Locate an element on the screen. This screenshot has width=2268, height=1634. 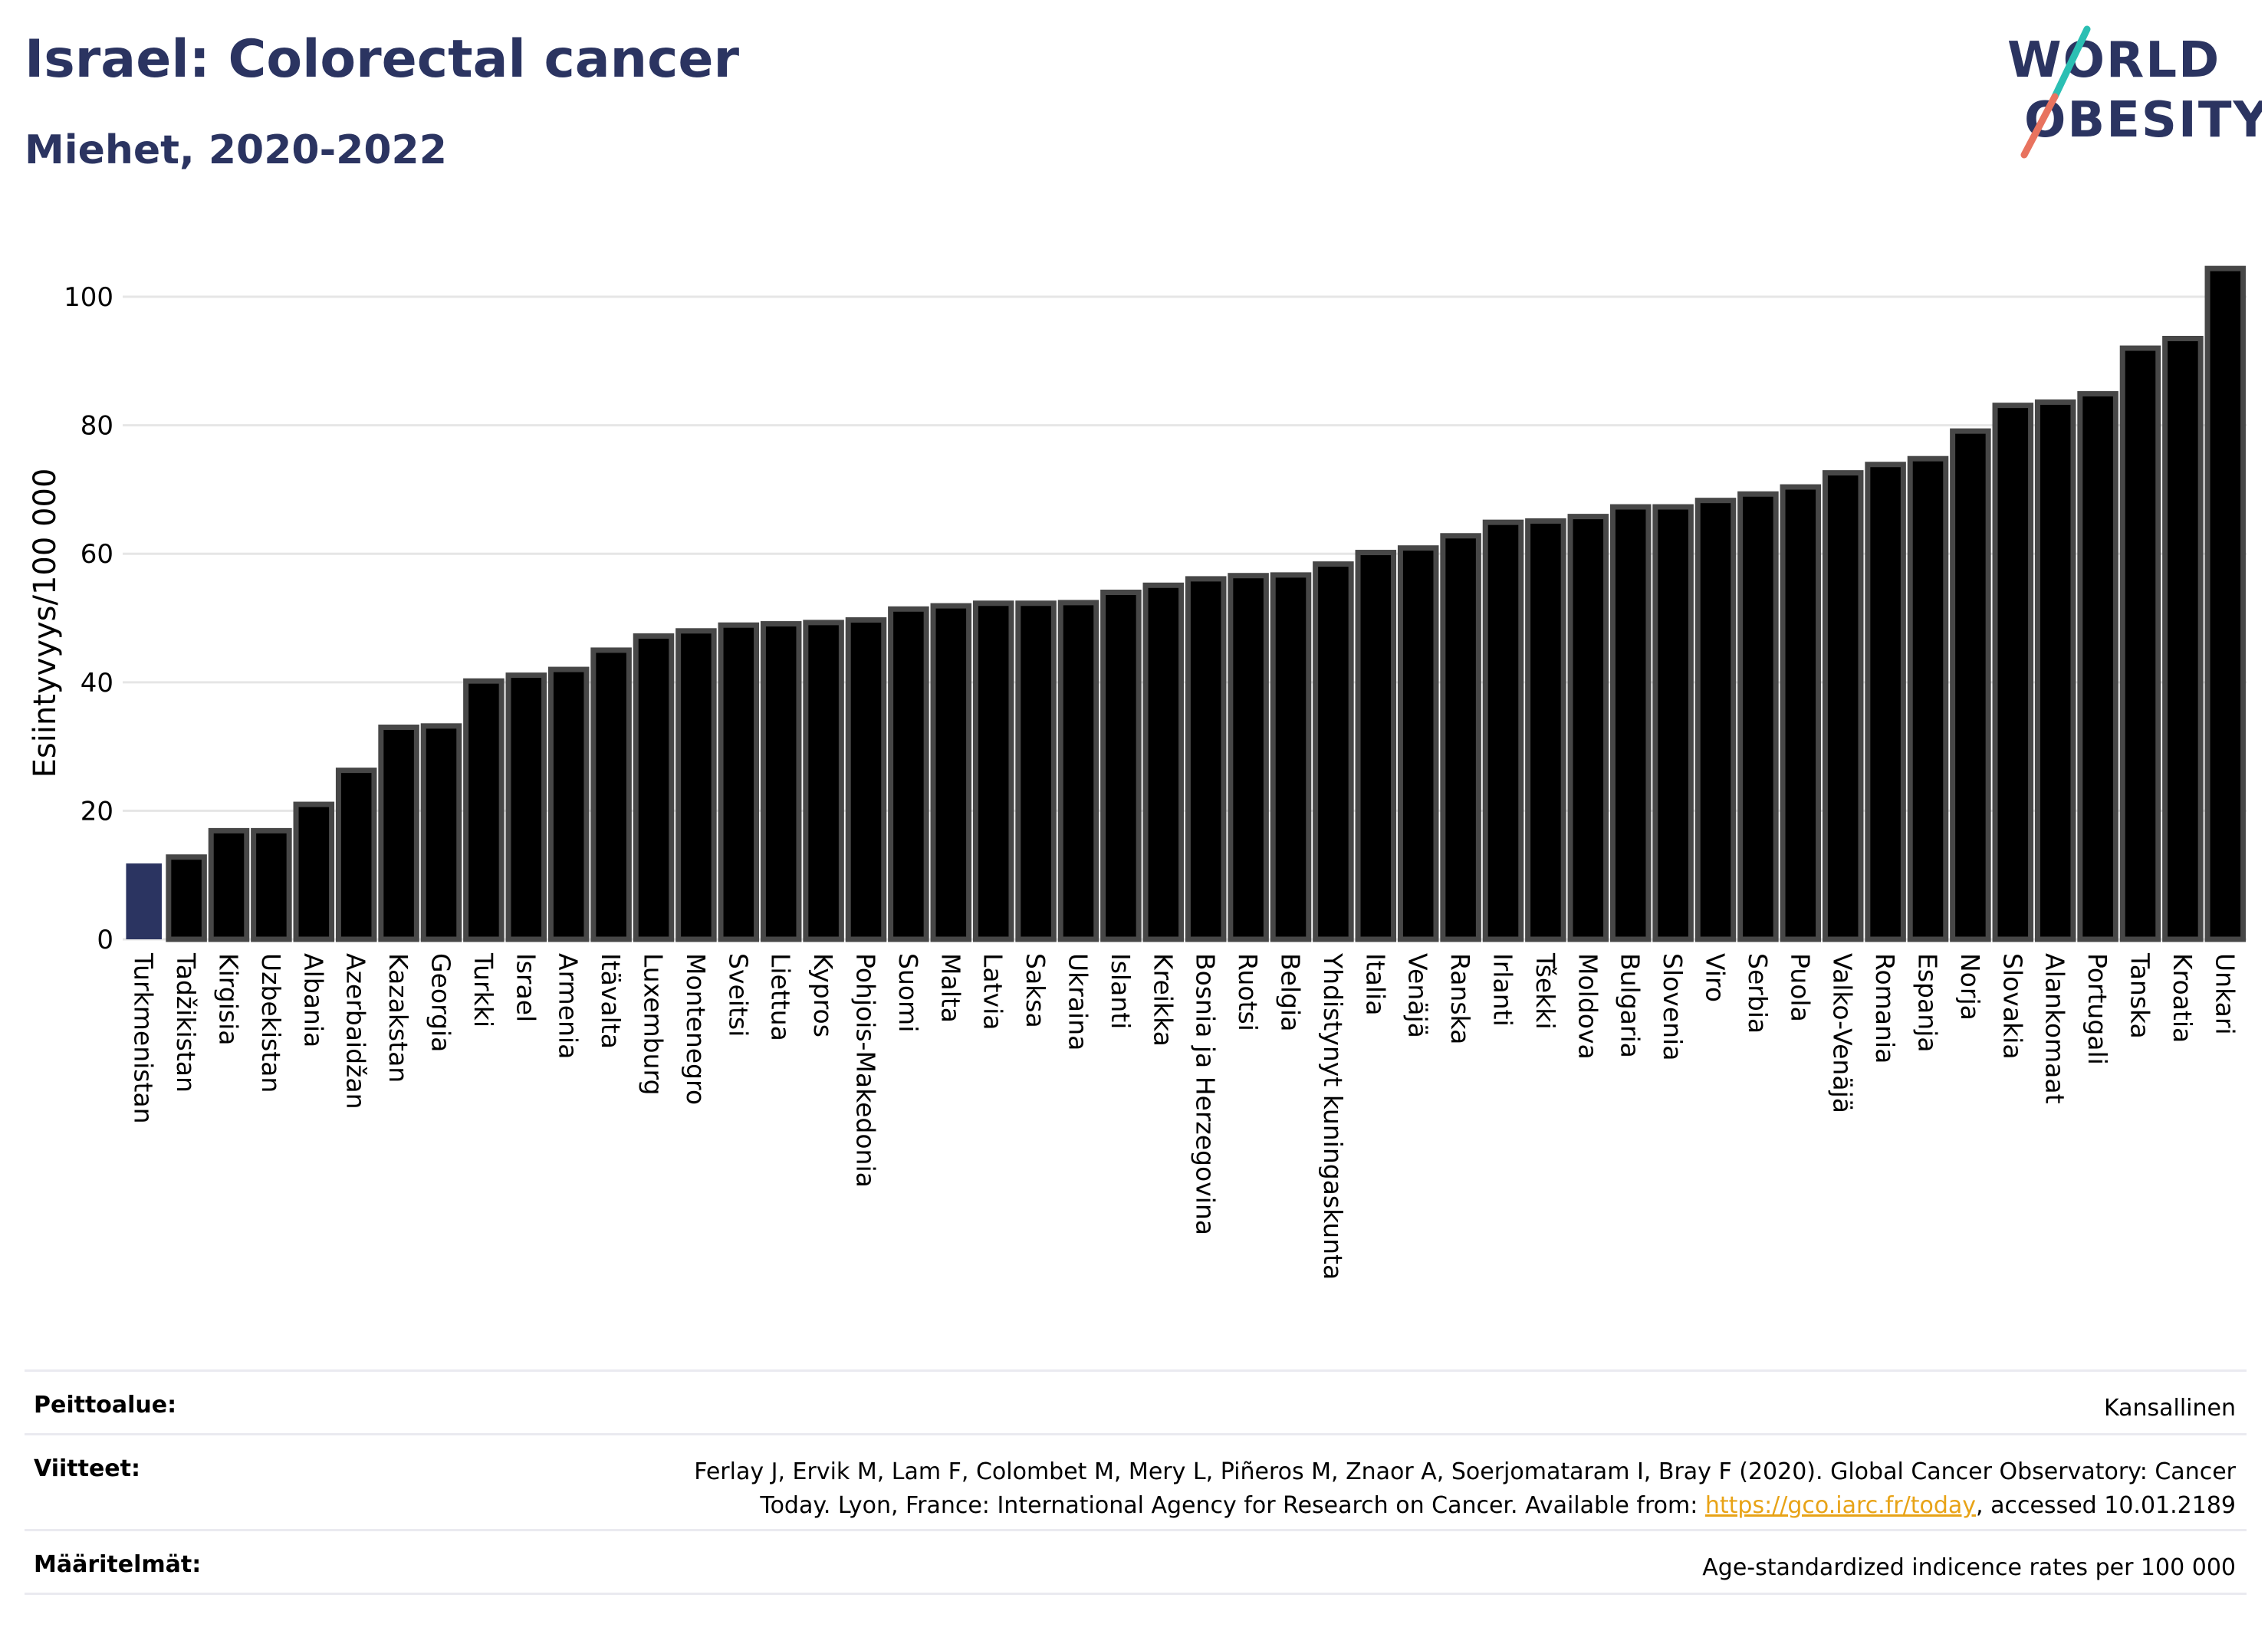
x-tick-label: Sveitsi is located at coordinates (738, 995).